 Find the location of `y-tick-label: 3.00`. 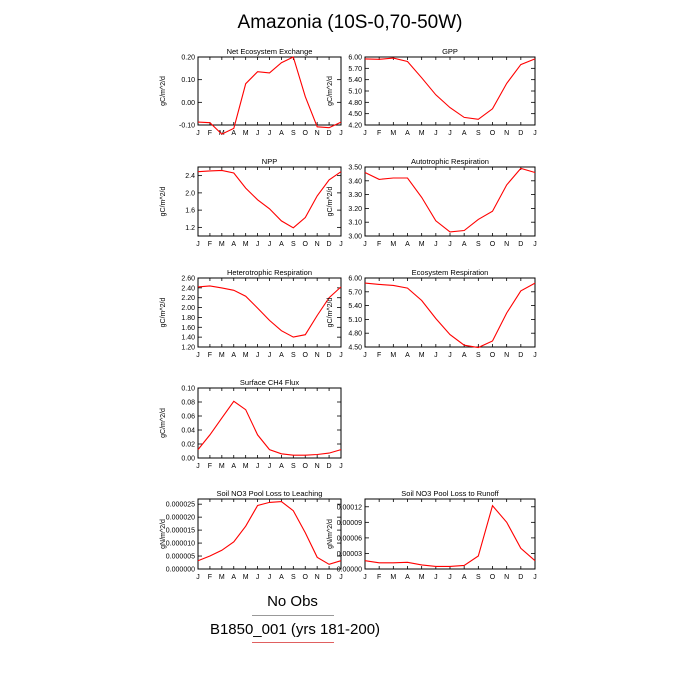

y-tick-label: 3.00 is located at coordinates (355, 237).